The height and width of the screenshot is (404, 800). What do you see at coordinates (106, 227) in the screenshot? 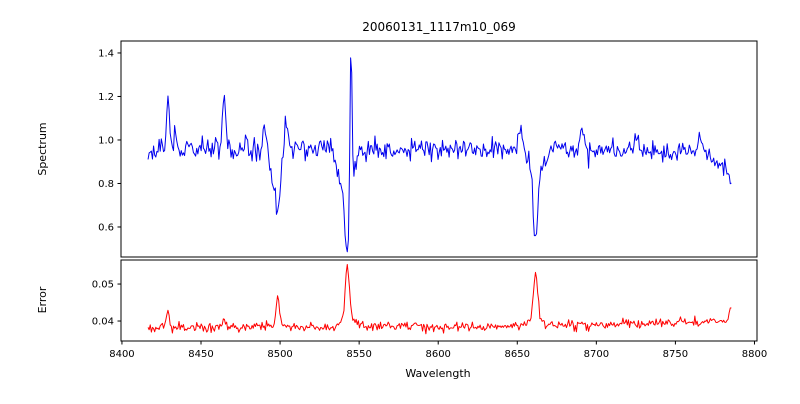
I see `spectrum-y-tick-label: 0.6` at bounding box center [106, 227].